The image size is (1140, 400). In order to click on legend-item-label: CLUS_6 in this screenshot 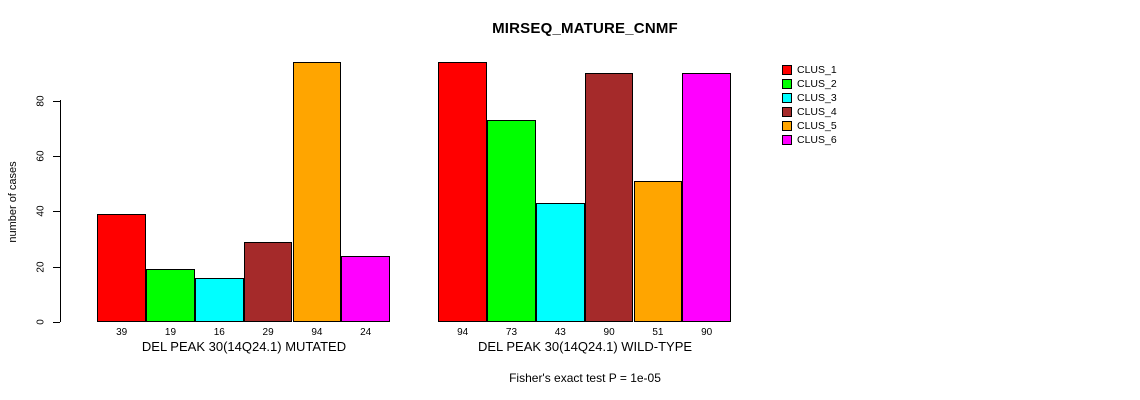, I will do `click(817, 140)`.